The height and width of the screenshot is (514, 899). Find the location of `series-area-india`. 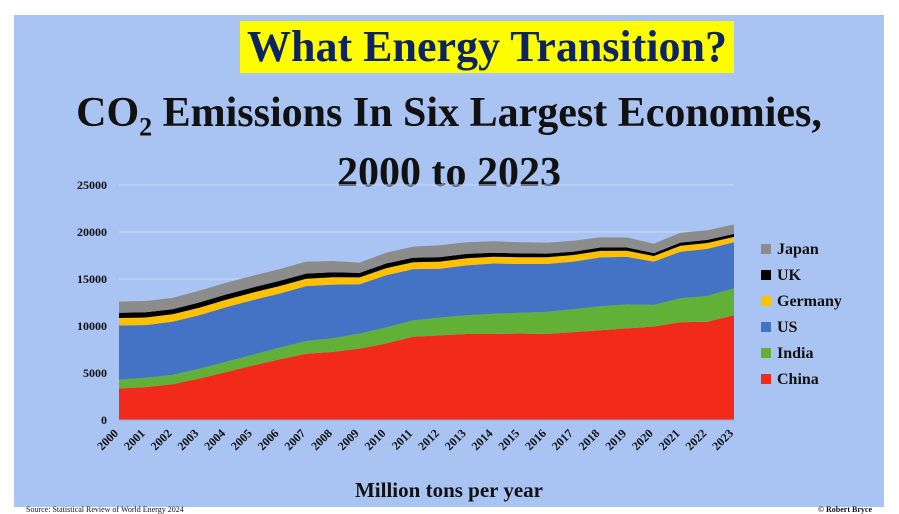

series-area-india is located at coordinates (426, 338).